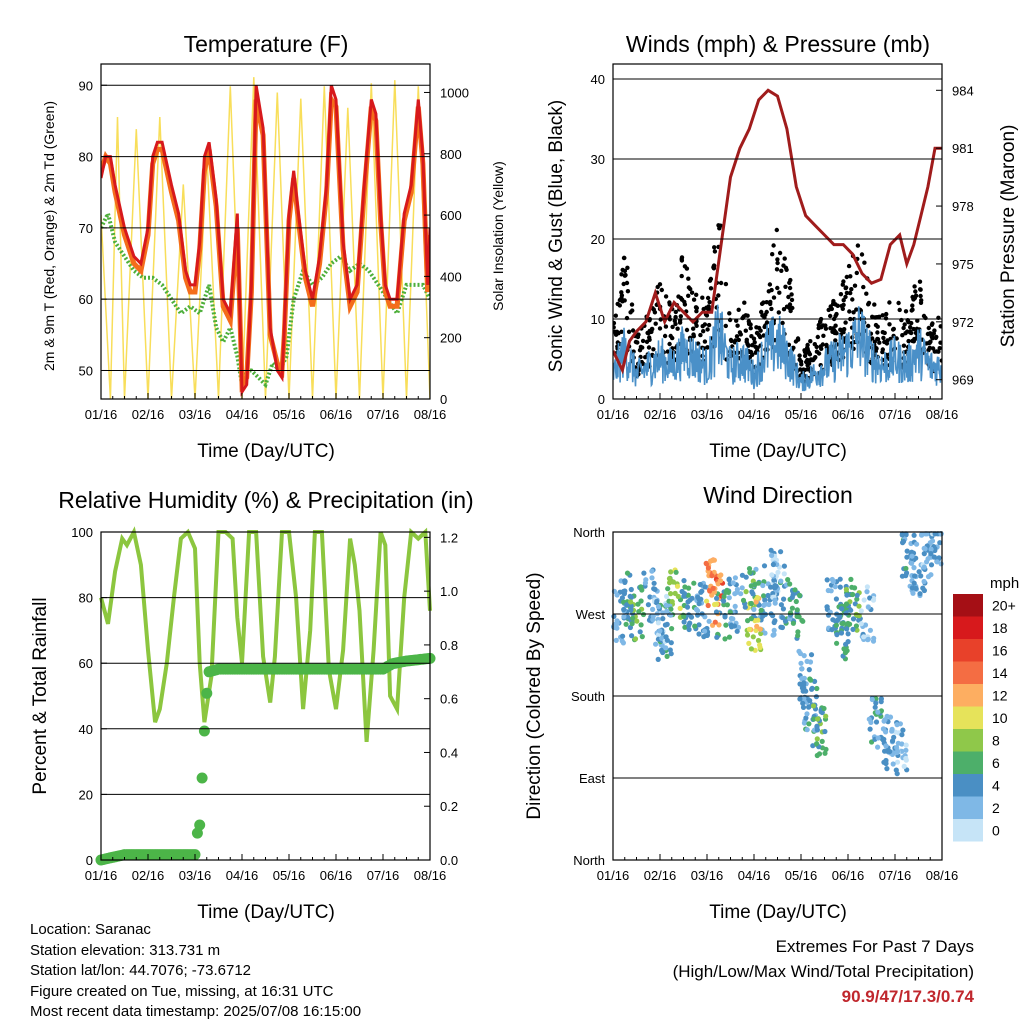  What do you see at coordinates (90, 929) in the screenshot?
I see `location-text: Location: Saranac` at bounding box center [90, 929].